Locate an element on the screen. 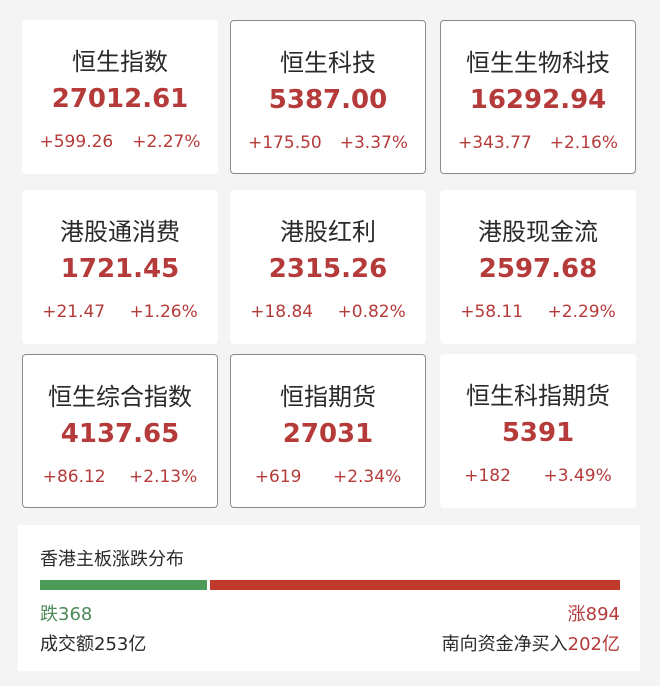 The width and height of the screenshot is (660, 686). index-value: 2315.26 is located at coordinates (328, 269).